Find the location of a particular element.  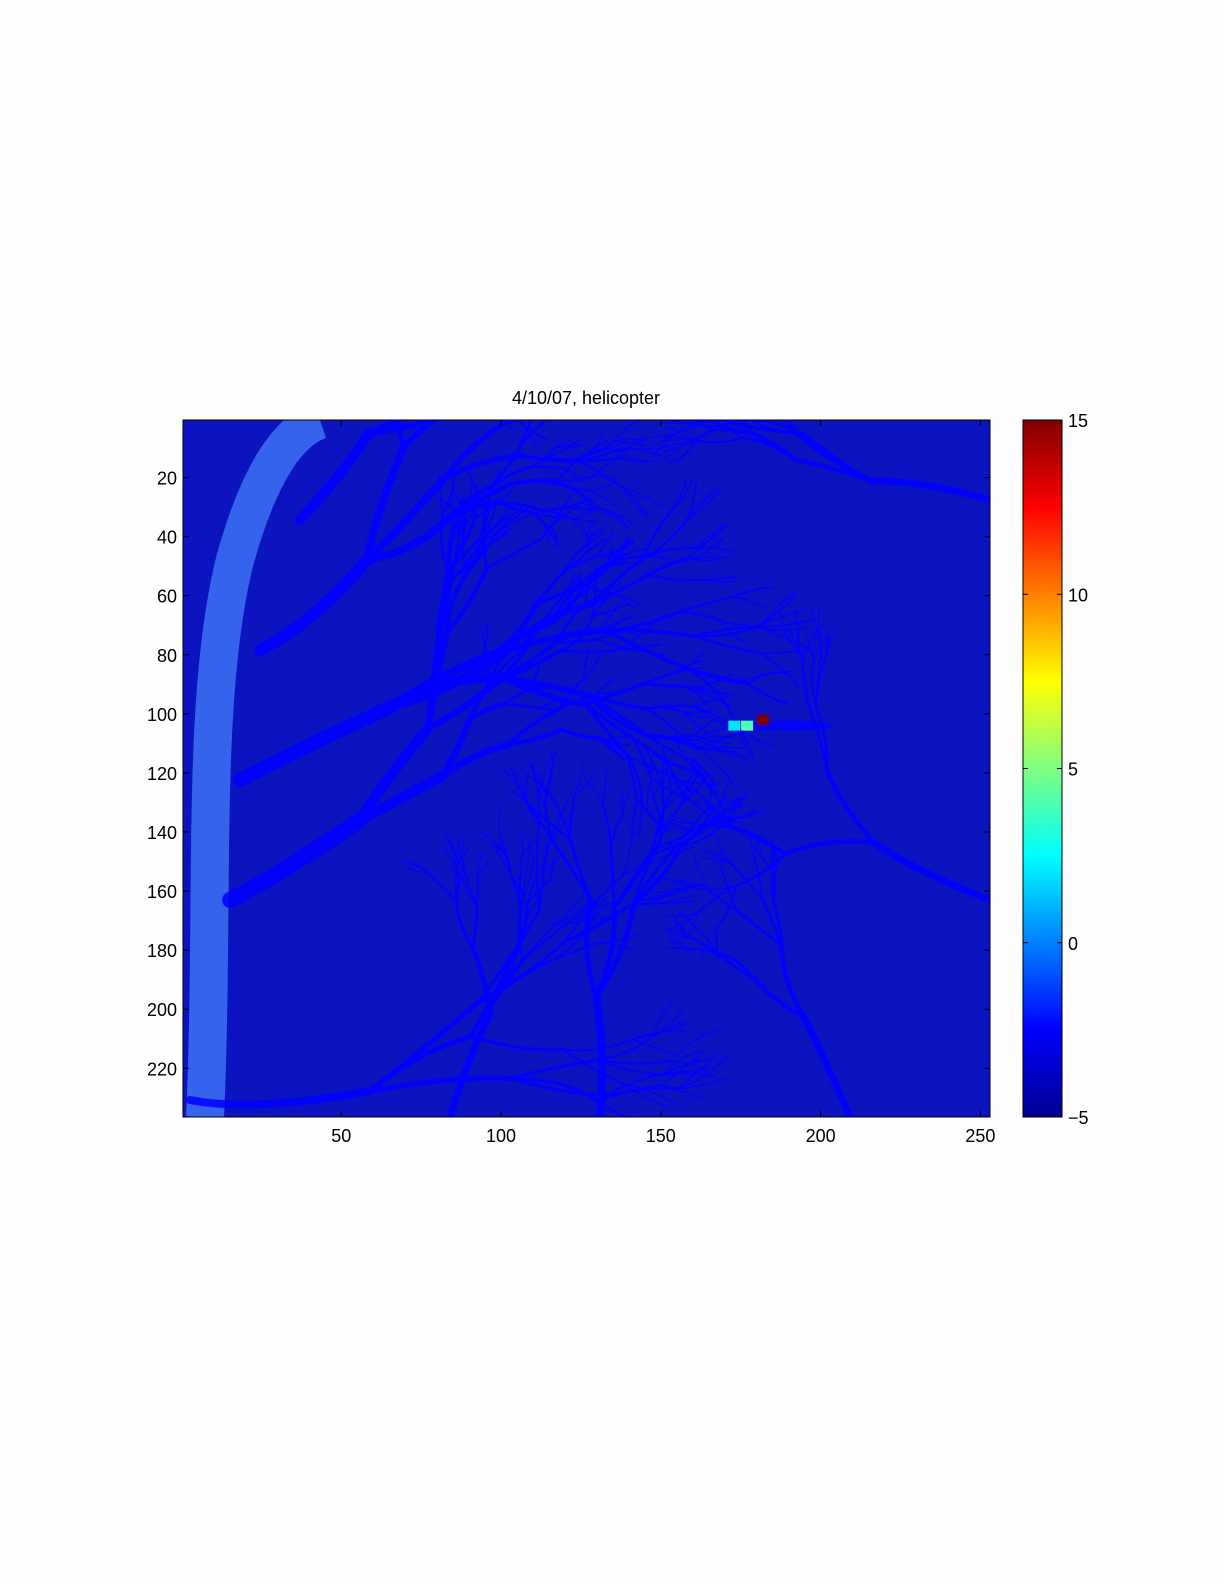

heatmap-hotspots is located at coordinates (781, 722).